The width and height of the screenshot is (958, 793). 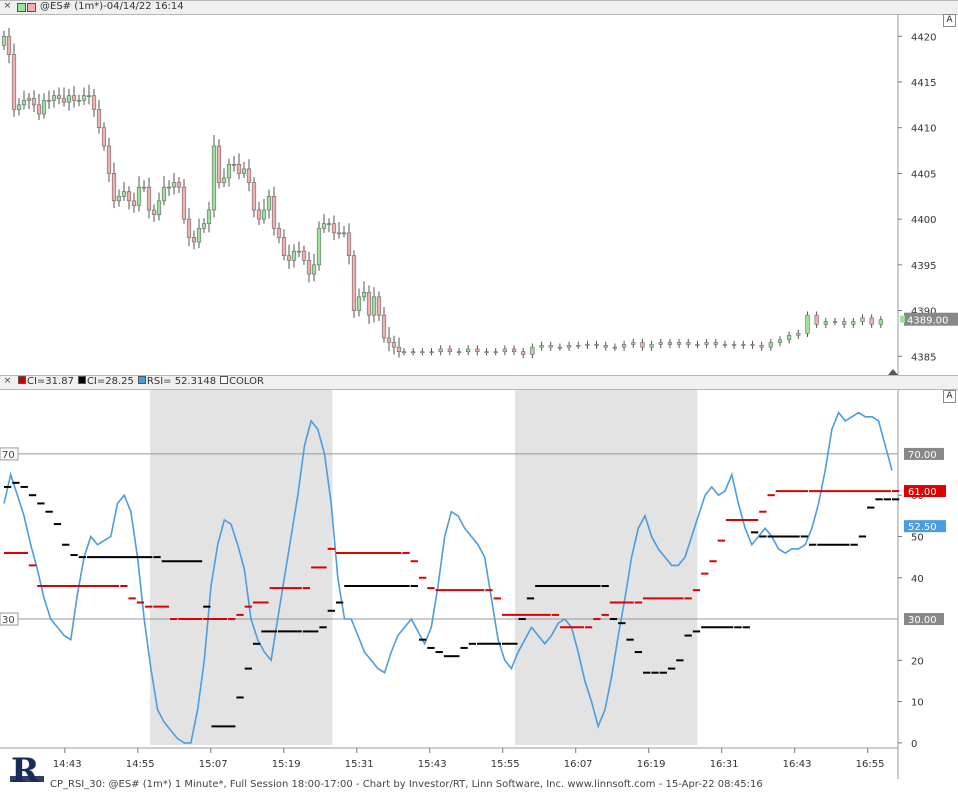 What do you see at coordinates (479, 7) in the screenshot?
I see `price-pane-header: × @ES# (1m*)-04/14/22 16:14` at bounding box center [479, 7].